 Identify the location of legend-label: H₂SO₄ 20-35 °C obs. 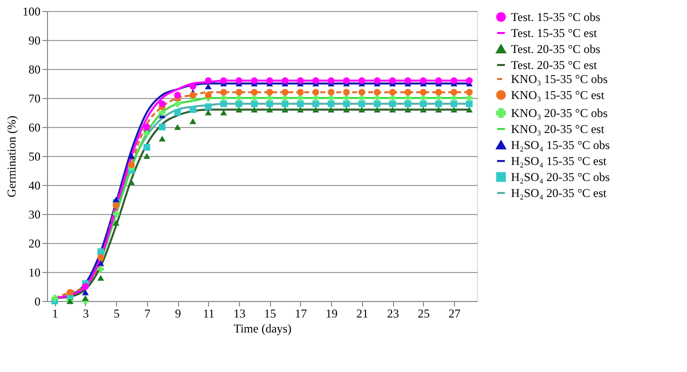
(560, 177).